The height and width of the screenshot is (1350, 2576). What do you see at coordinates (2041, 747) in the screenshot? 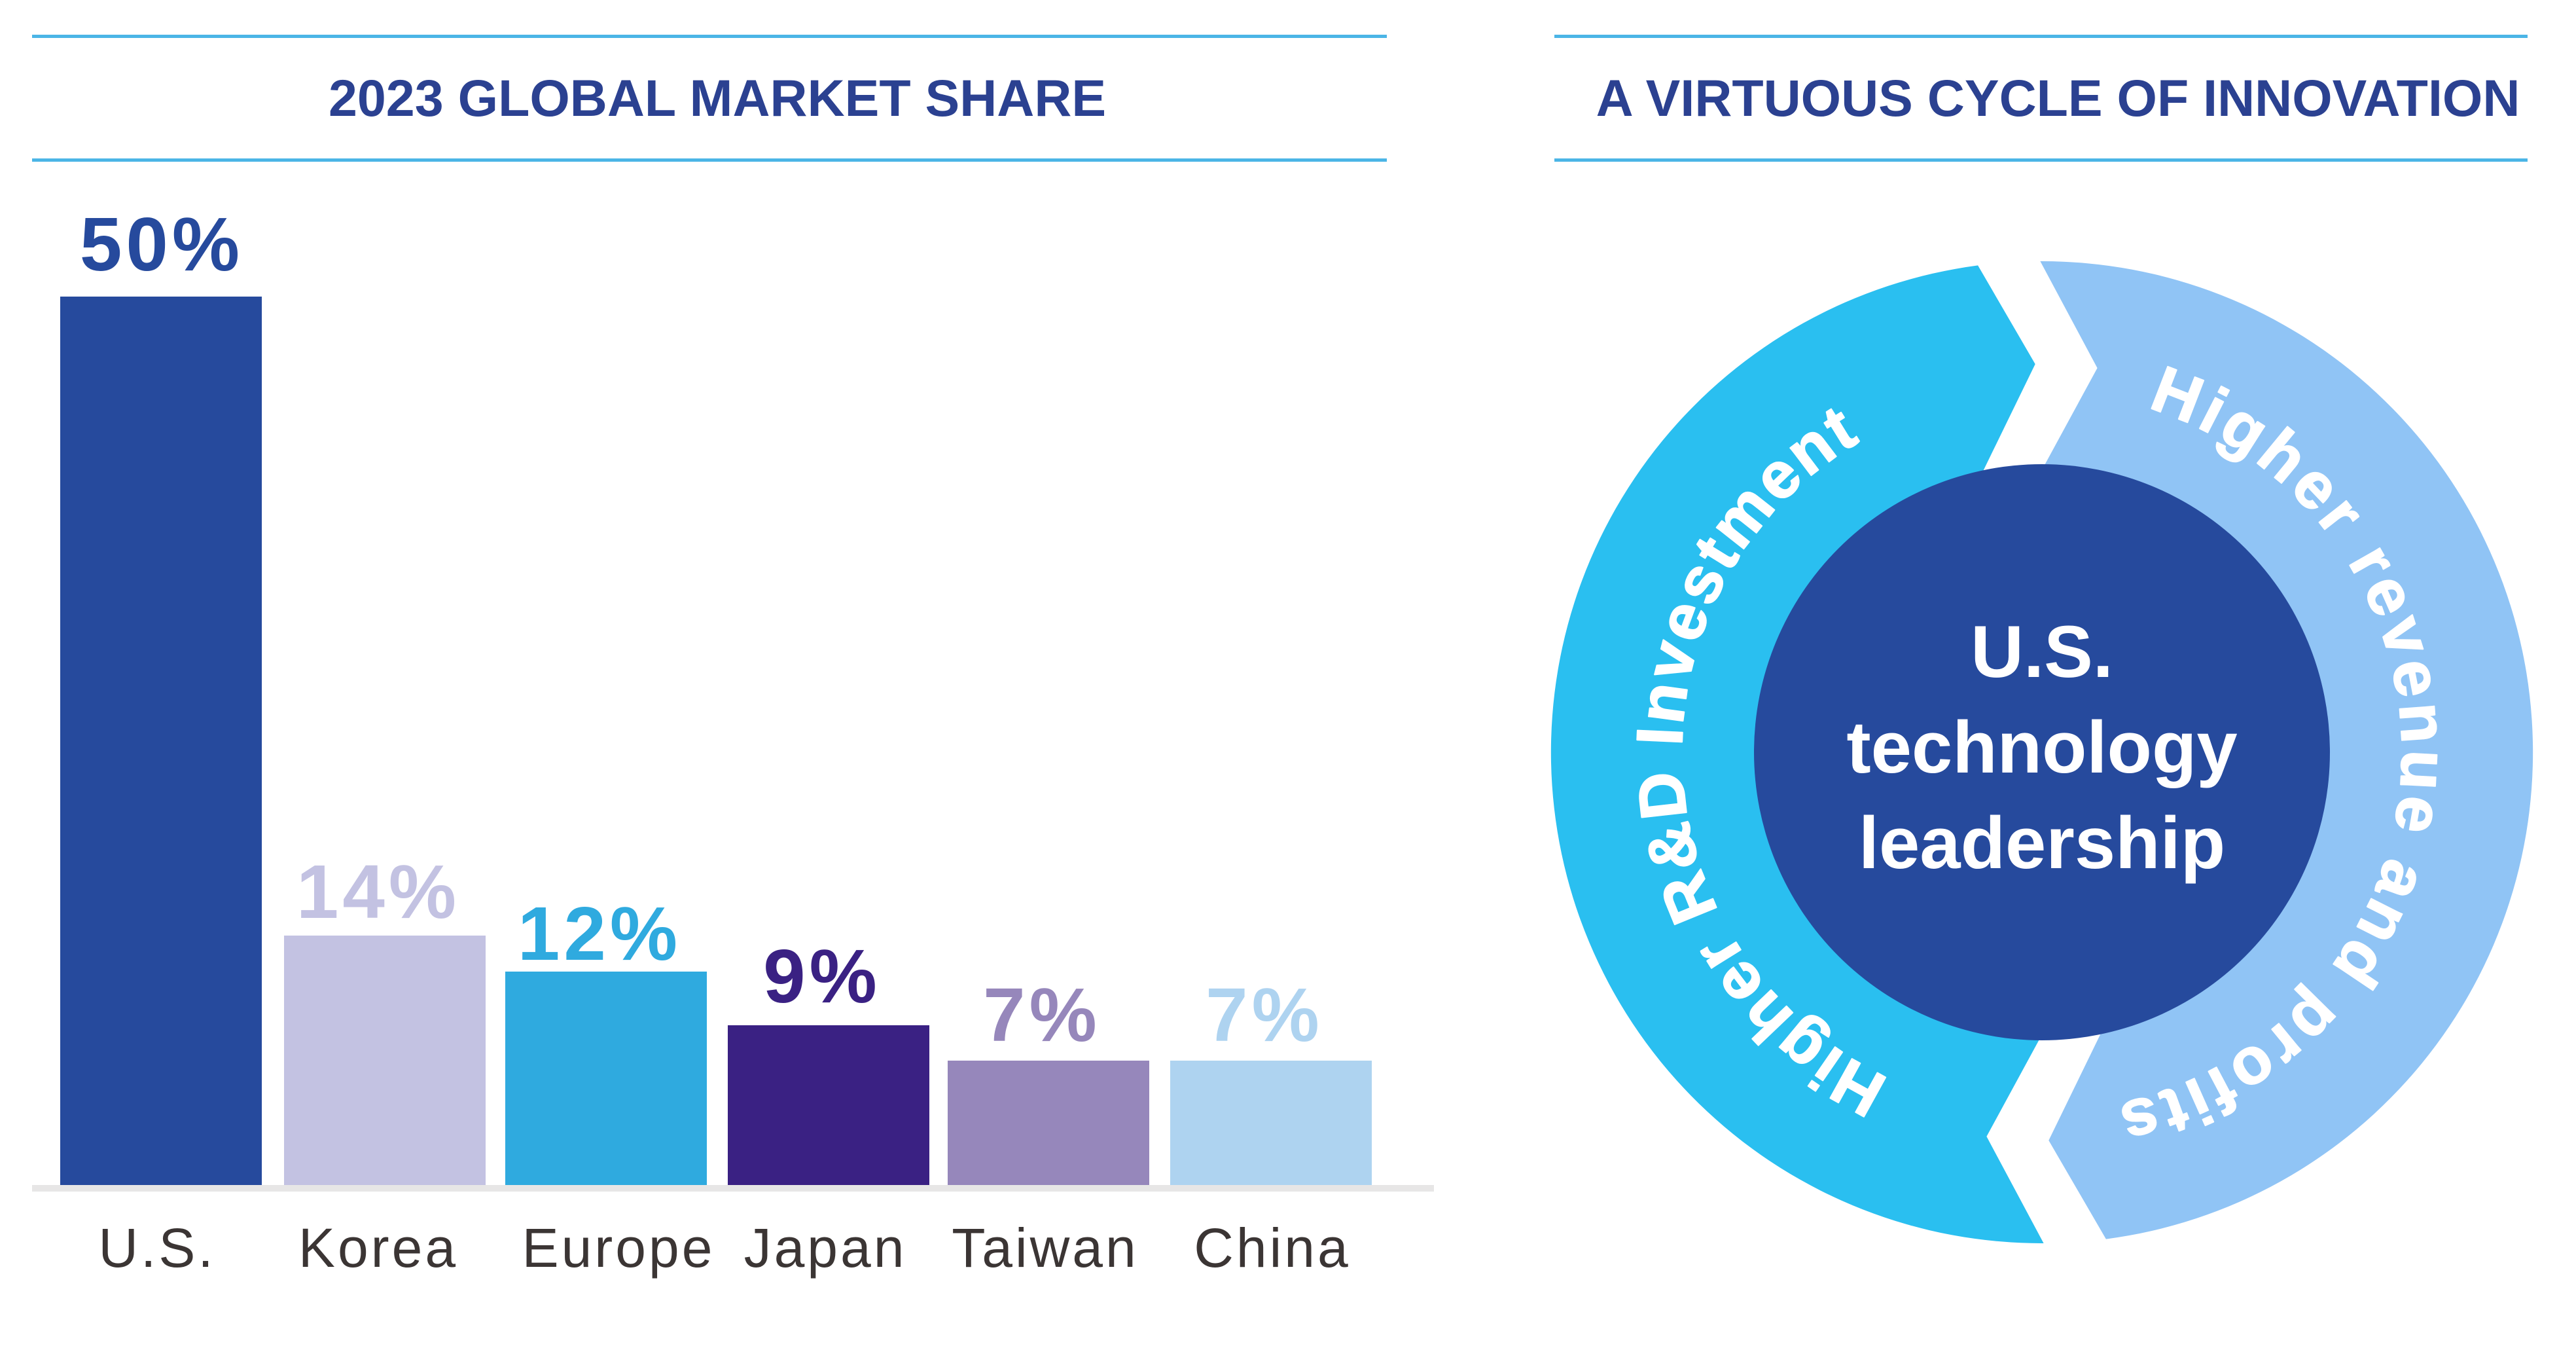
I see `svg-text: technology` at bounding box center [2041, 747].